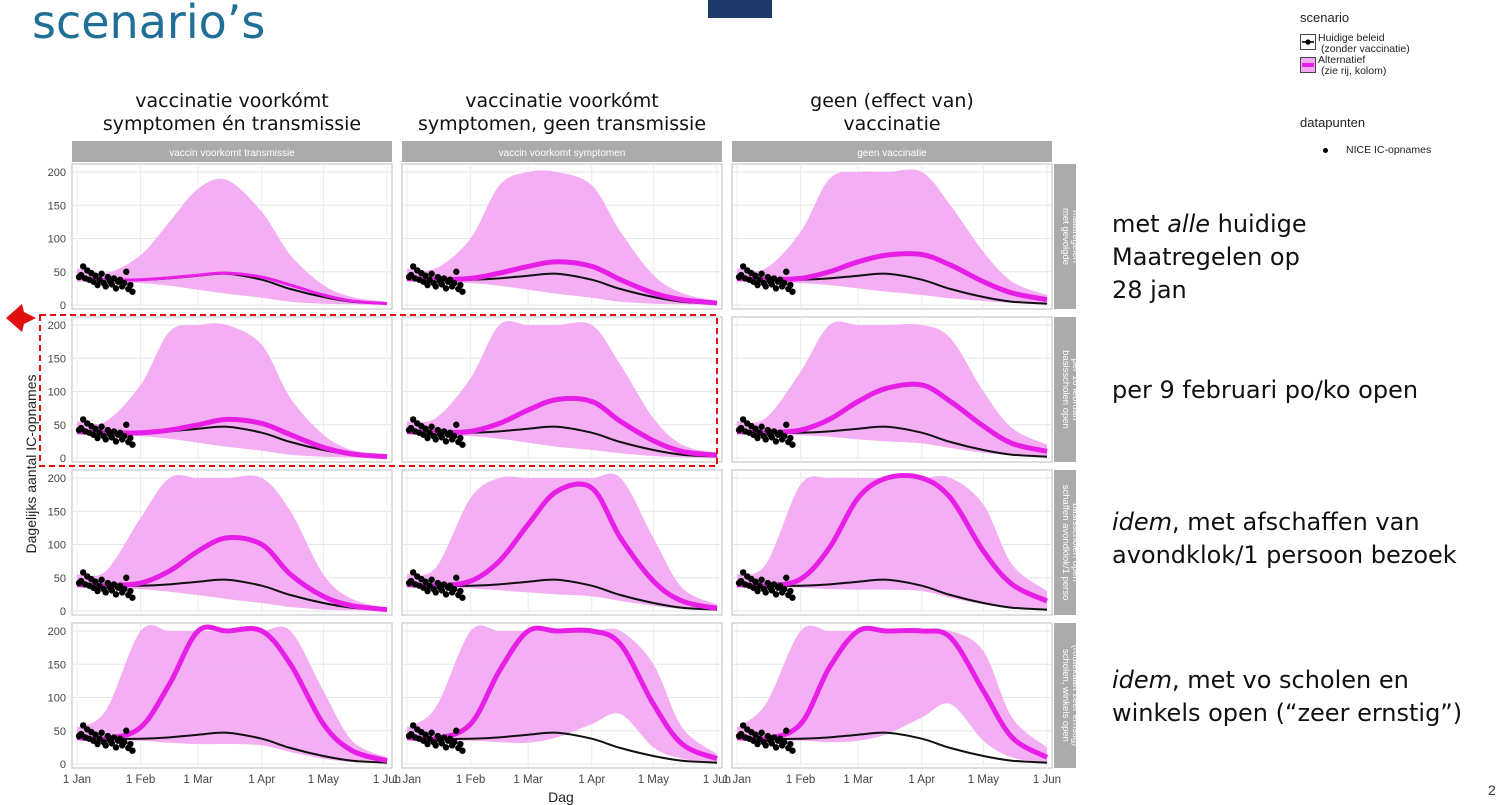 Image resolution: width=1499 pixels, height=805 pixels. I want to click on row-description-4-line2: winkels open (“zeer ernstig”), so click(1287, 713).